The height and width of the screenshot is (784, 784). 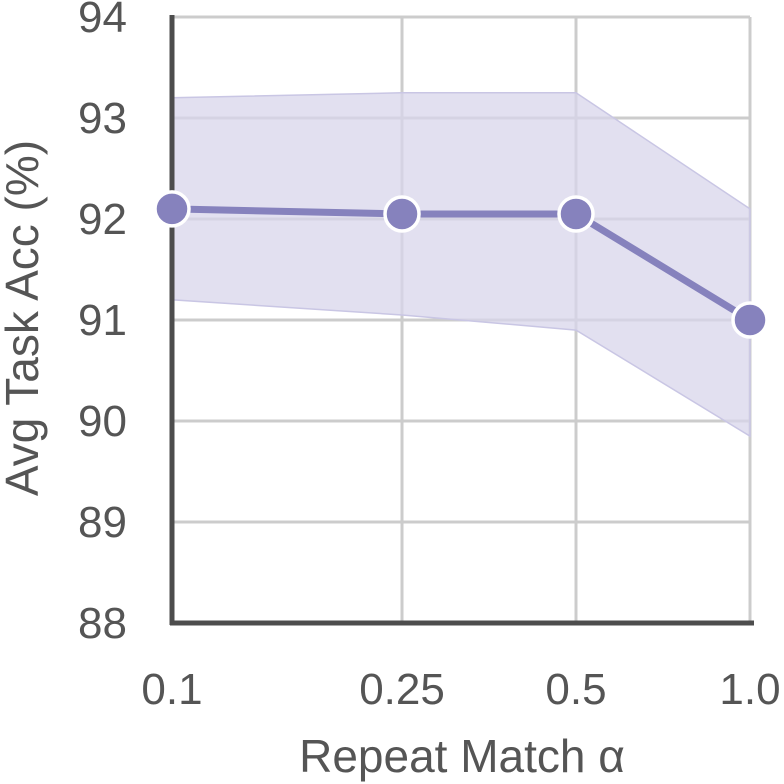 I want to click on y-tick-label: 88, so click(x=102, y=623).